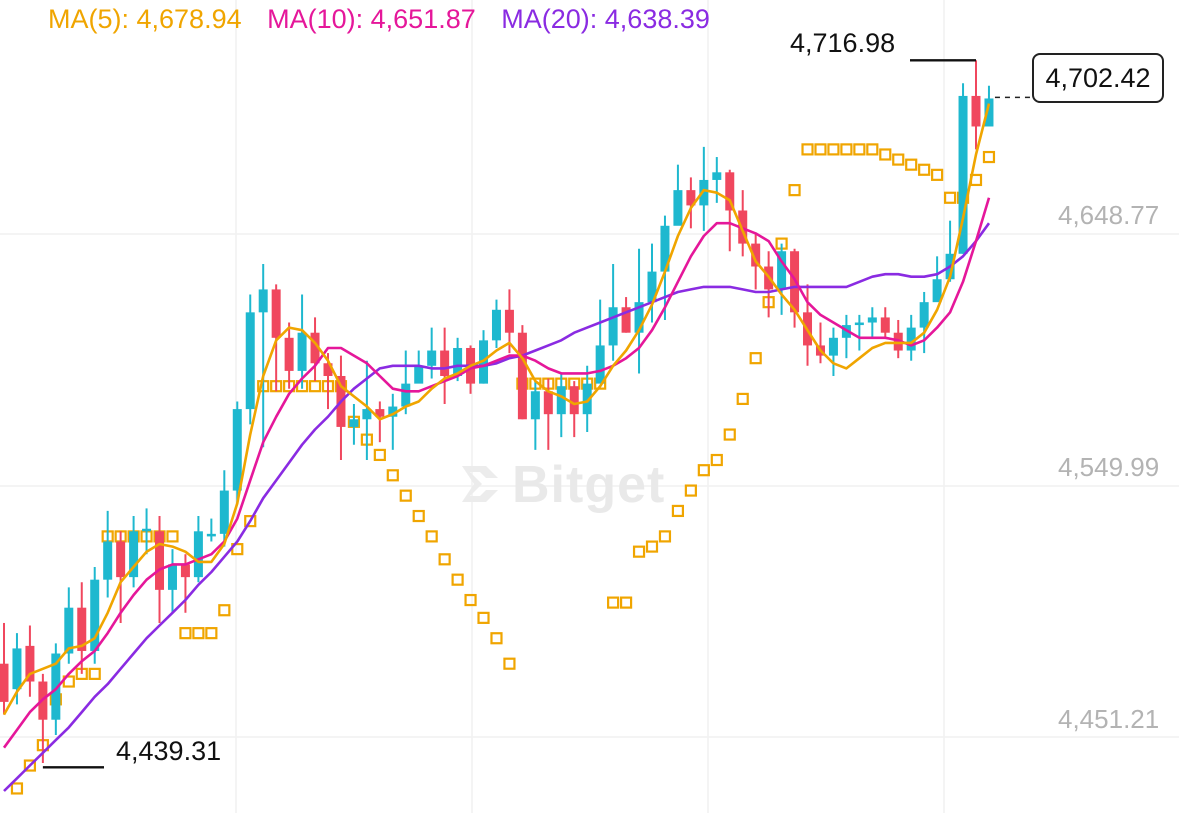 Image resolution: width=1179 pixels, height=813 pixels. I want to click on watermark-text: Bitget, so click(589, 485).